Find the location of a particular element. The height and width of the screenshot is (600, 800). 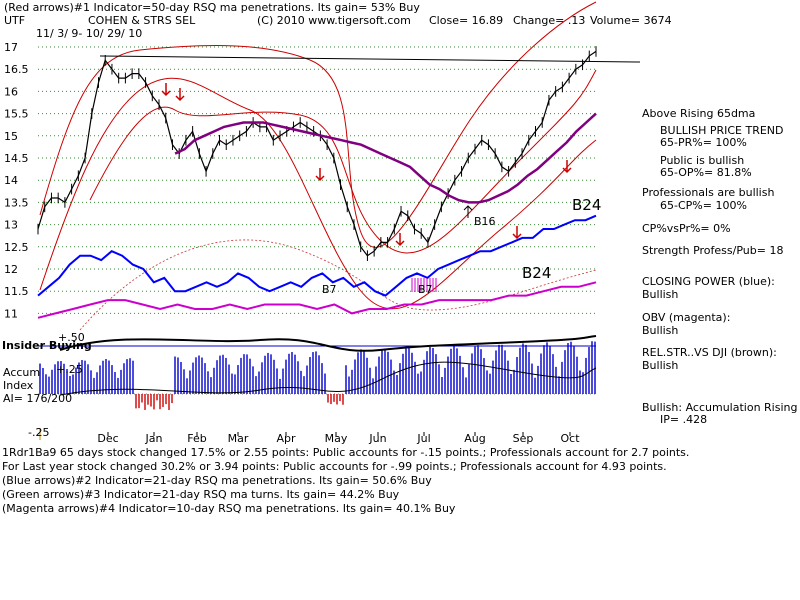

y-tick-label: 11.5 is located at coordinates (16, 291).